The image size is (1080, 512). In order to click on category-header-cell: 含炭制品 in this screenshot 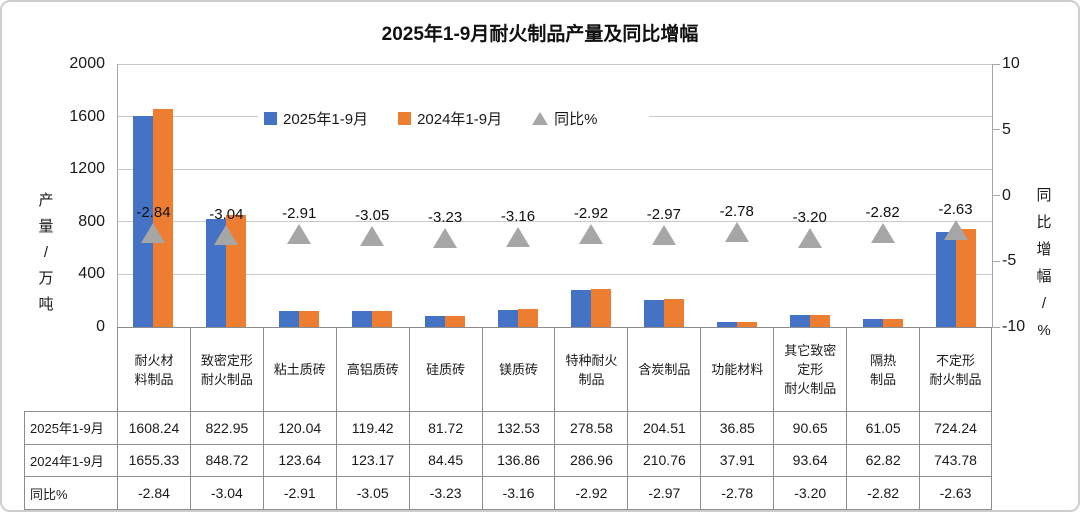, I will do `click(664, 369)`.